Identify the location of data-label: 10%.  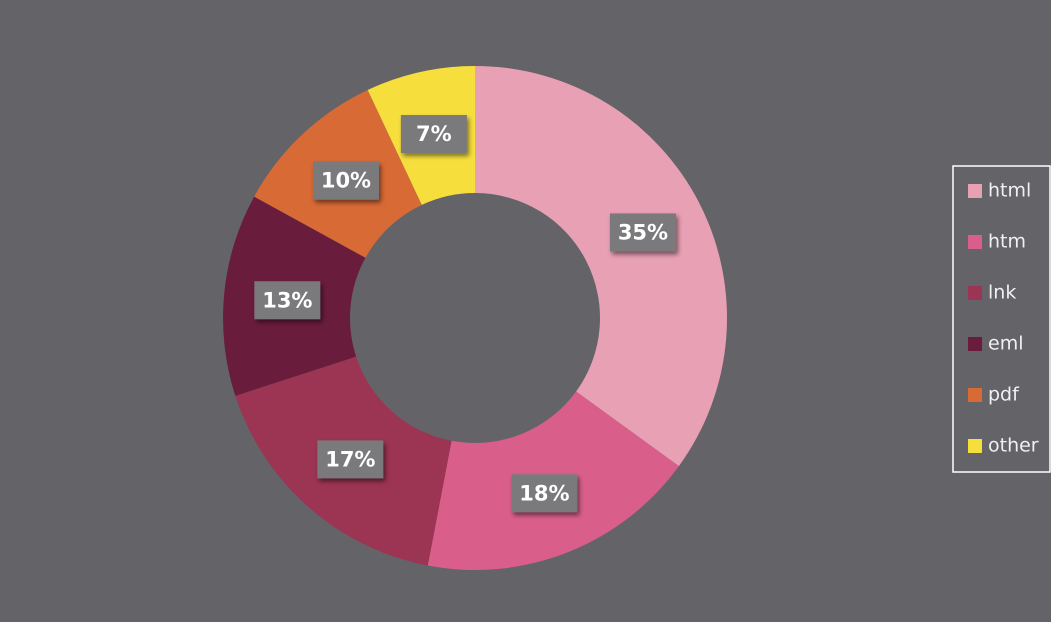
(345, 180).